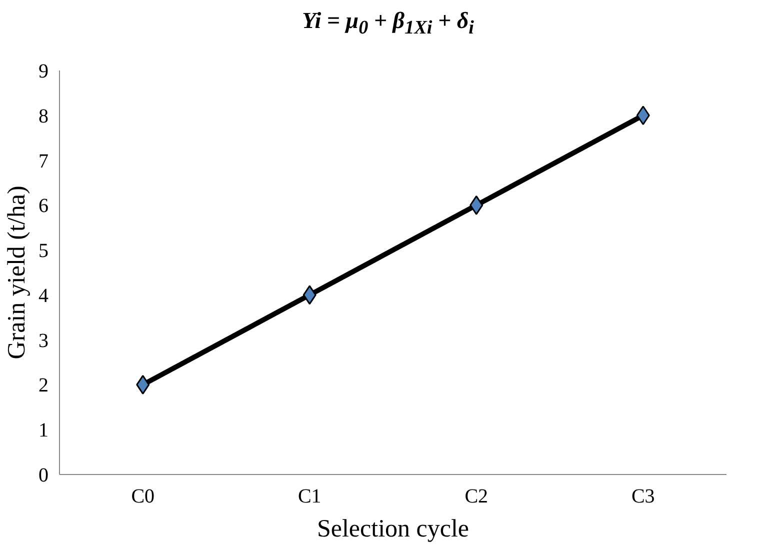 This screenshot has height=551, width=766. Describe the element at coordinates (476, 497) in the screenshot. I see `x-tick-label: C2` at that location.